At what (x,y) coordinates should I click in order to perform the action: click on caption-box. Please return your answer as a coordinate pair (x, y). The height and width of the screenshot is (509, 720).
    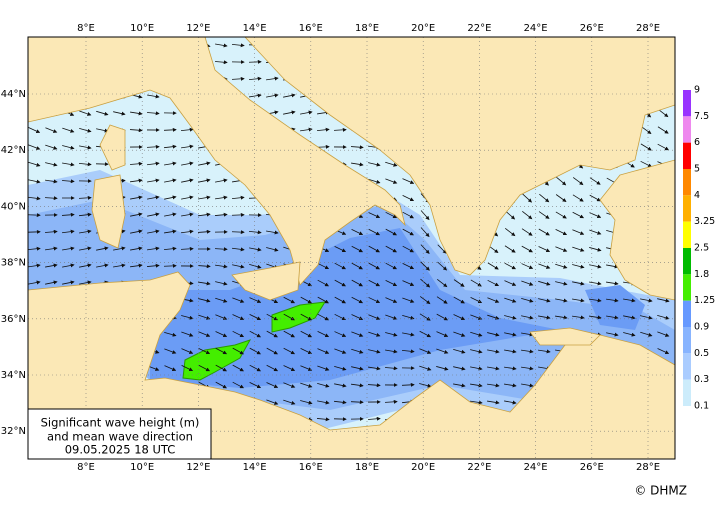
    Looking at the image, I should click on (119, 434).